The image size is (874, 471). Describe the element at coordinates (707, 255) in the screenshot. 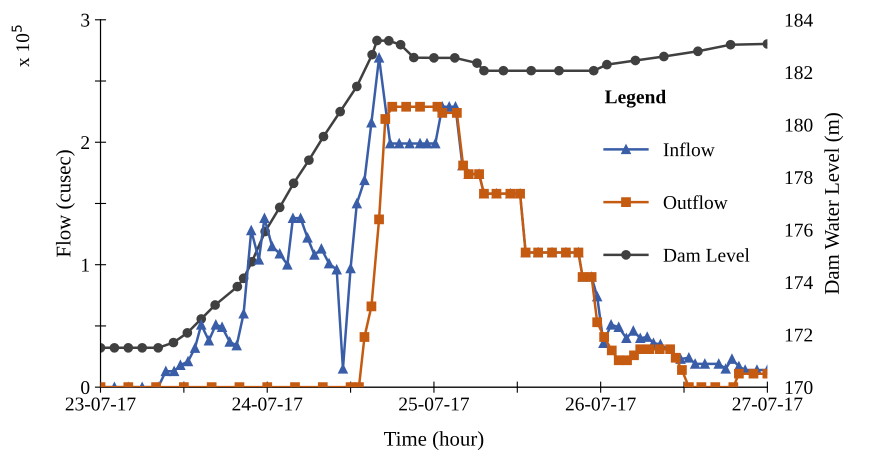

I see `legend-label: Dam Level` at that location.